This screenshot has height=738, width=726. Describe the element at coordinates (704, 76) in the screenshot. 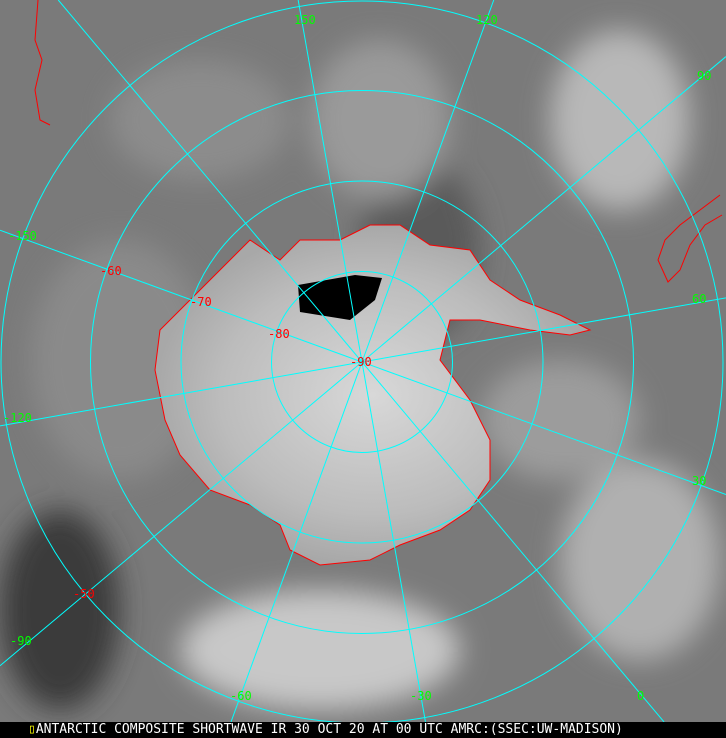

I see `longitude-label-90: 90` at that location.